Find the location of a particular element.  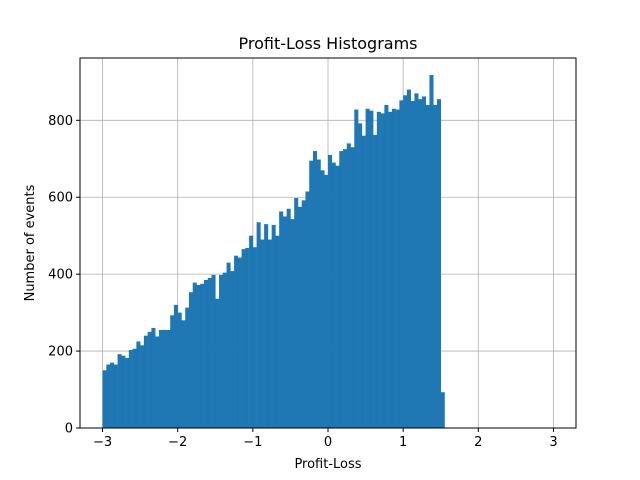

x-tick-label: −3 is located at coordinates (102, 442).